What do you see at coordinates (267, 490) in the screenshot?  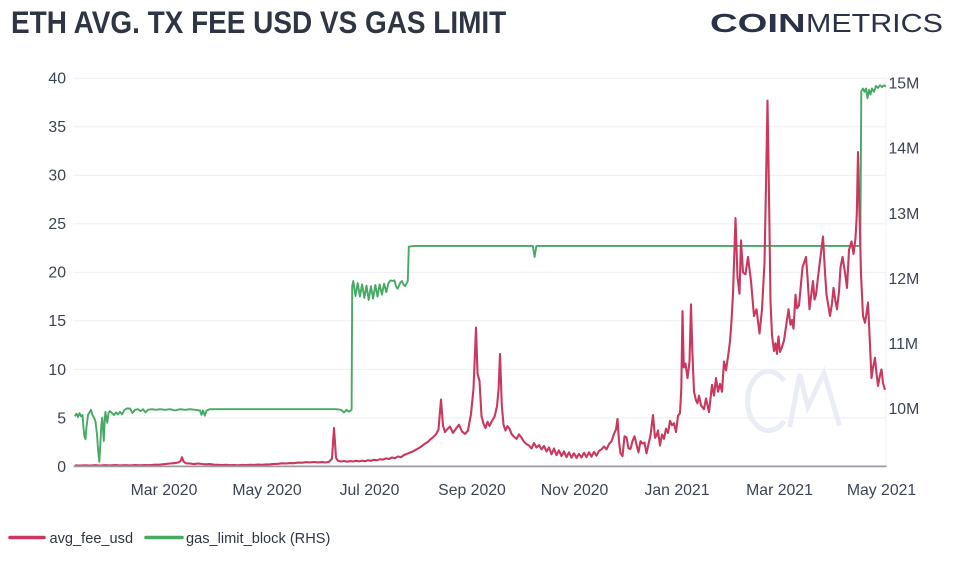 I see `svg-text: May 2020` at bounding box center [267, 490].